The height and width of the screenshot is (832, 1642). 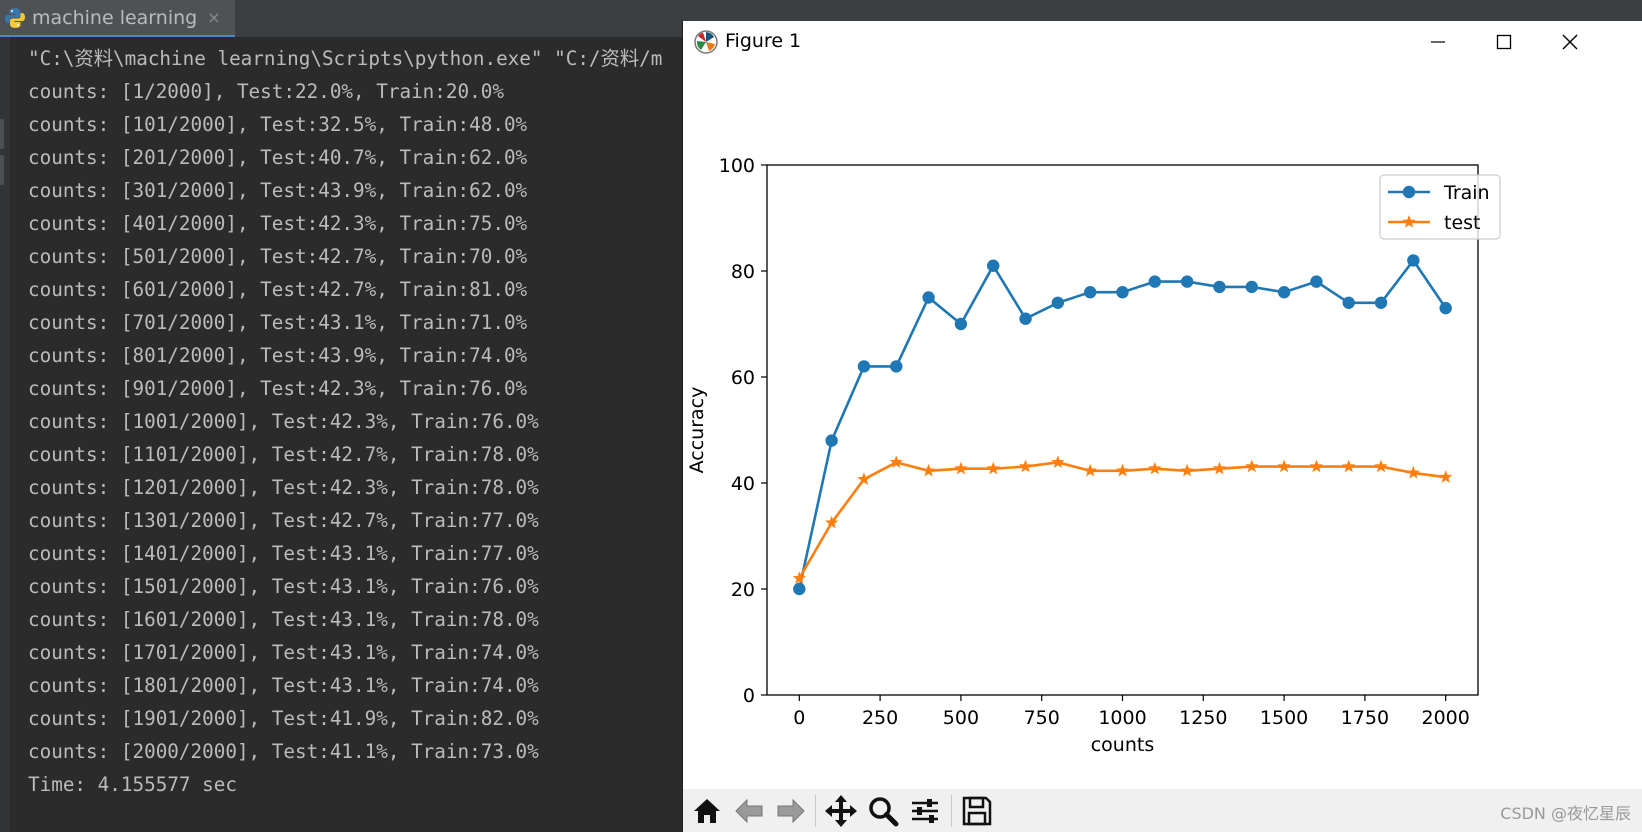 I want to click on minimize-icon, so click(x=1438, y=42).